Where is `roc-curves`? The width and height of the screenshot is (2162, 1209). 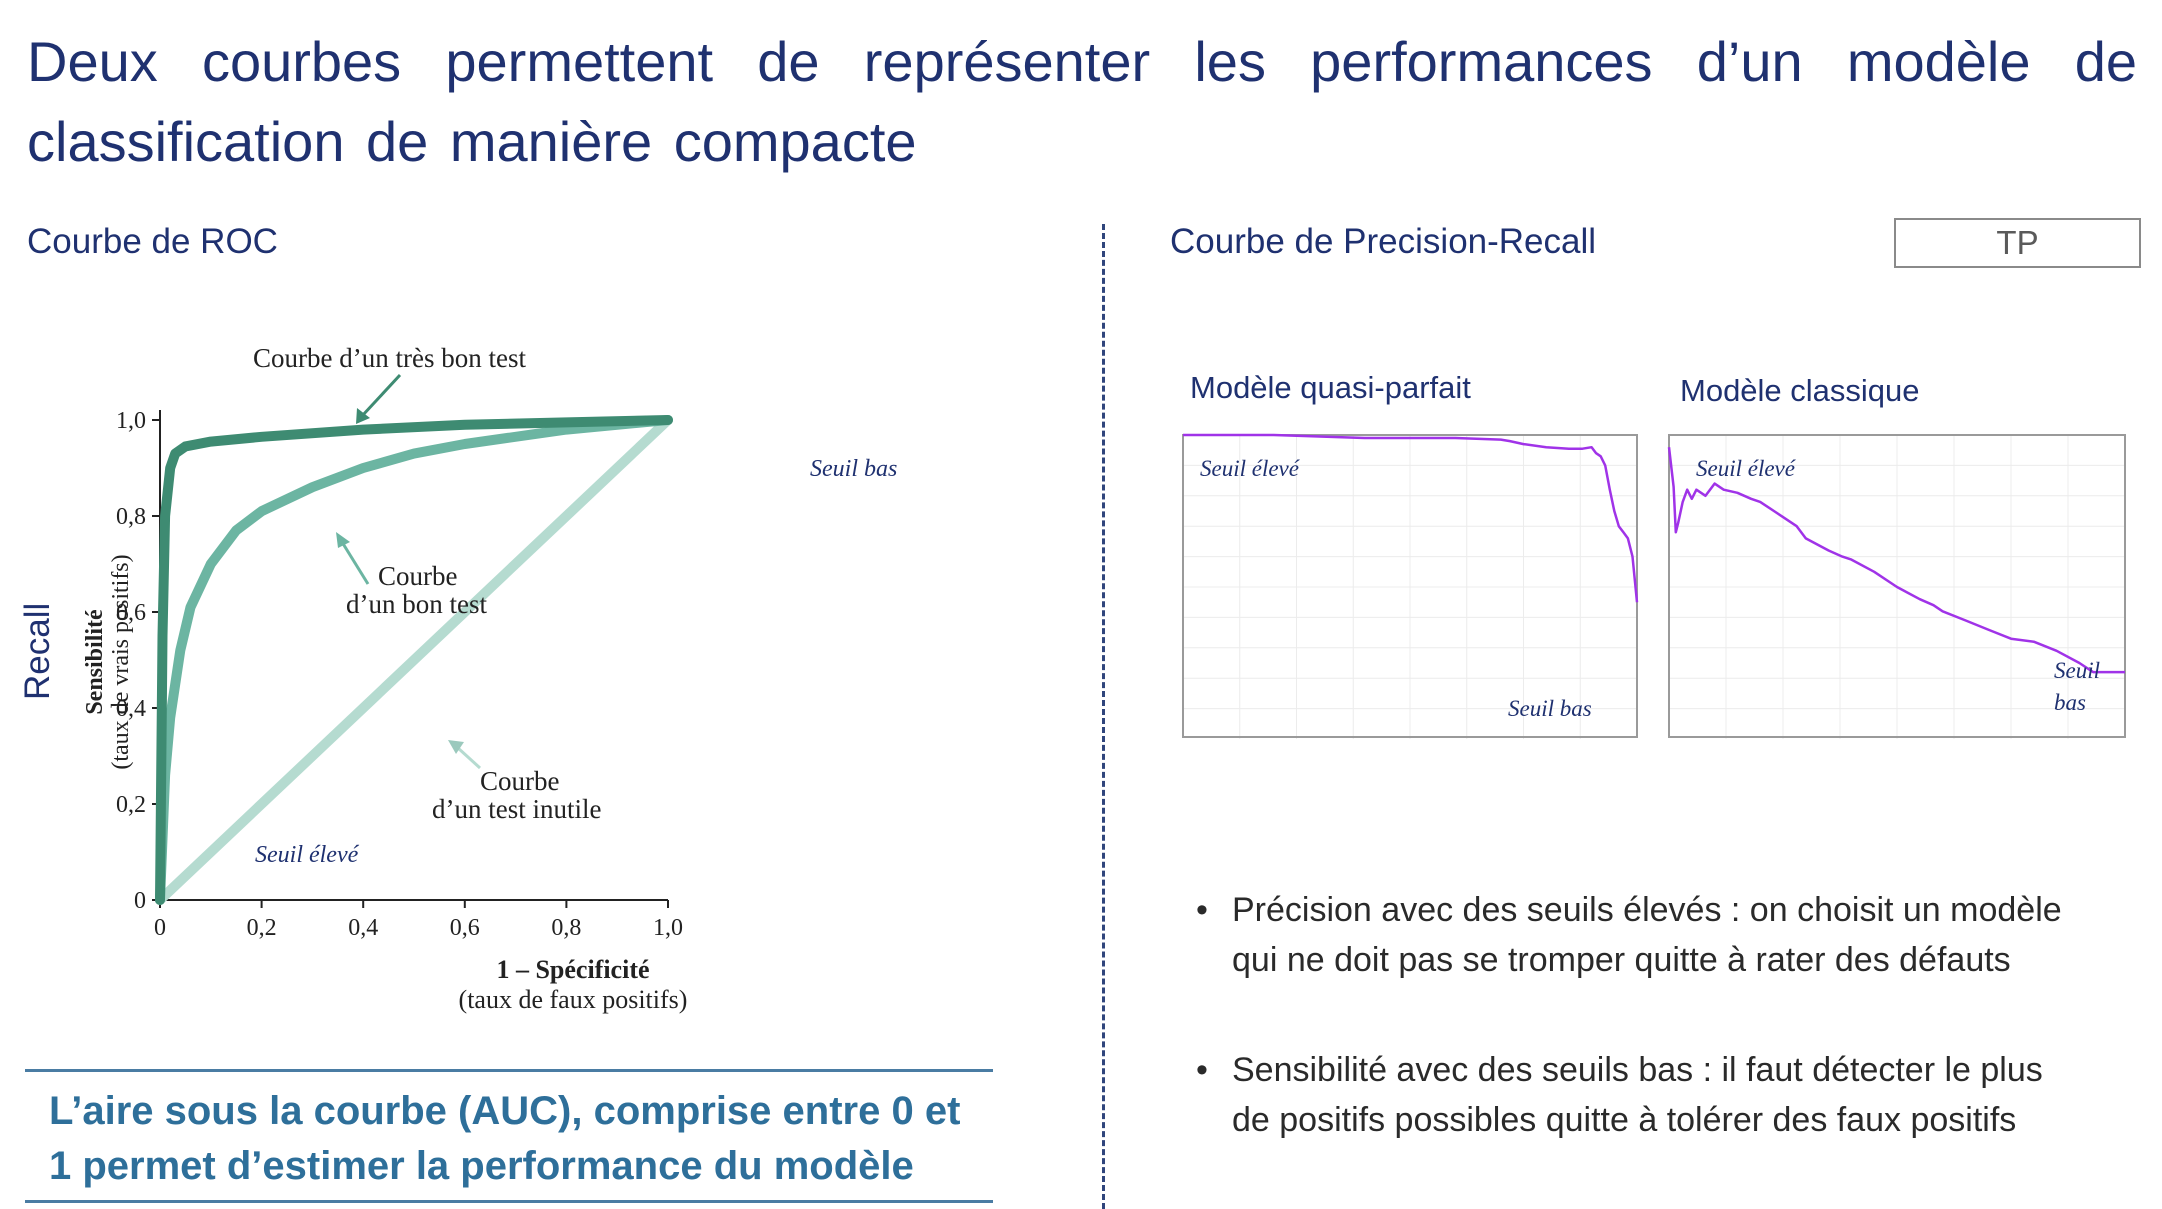 roc-curves is located at coordinates (414, 660).